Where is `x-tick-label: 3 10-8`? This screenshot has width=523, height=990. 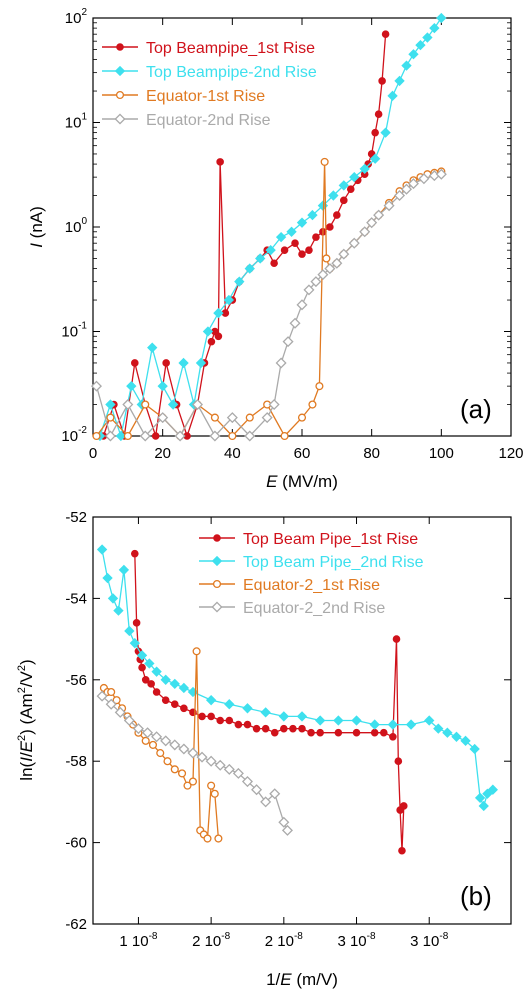 x-tick-label: 3 10-8 is located at coordinates (356, 940).